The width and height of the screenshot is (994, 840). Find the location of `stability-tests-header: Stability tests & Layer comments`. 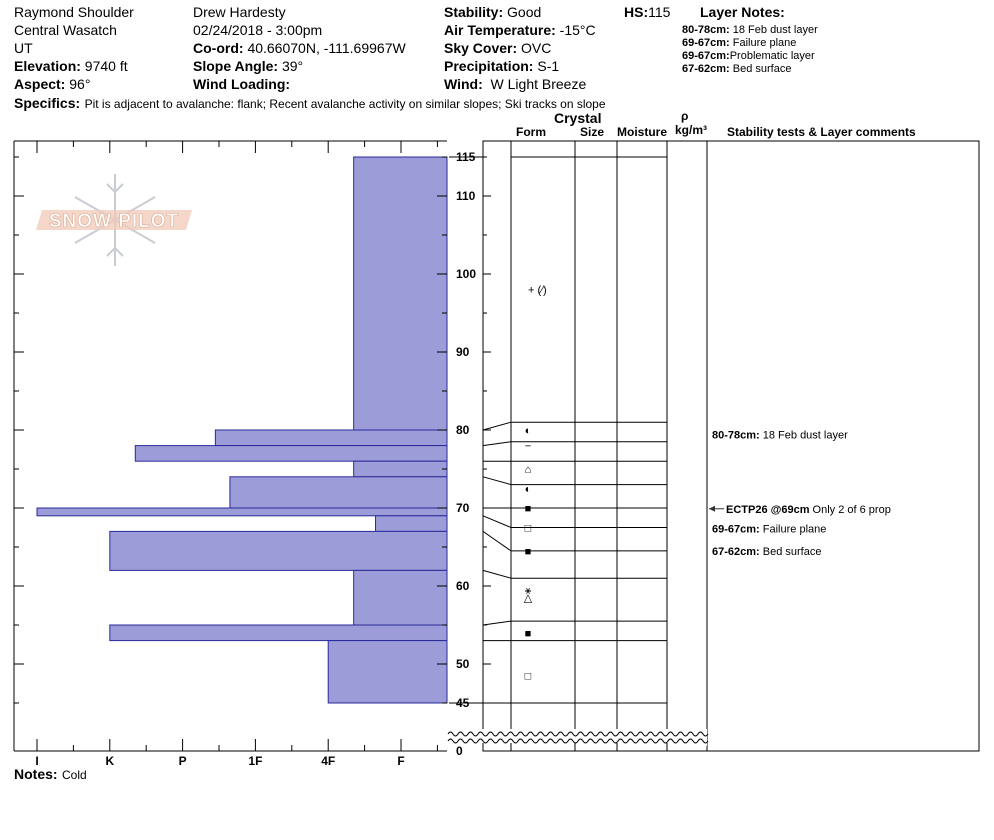

stability-tests-header: Stability tests & Layer comments is located at coordinates (821, 132).